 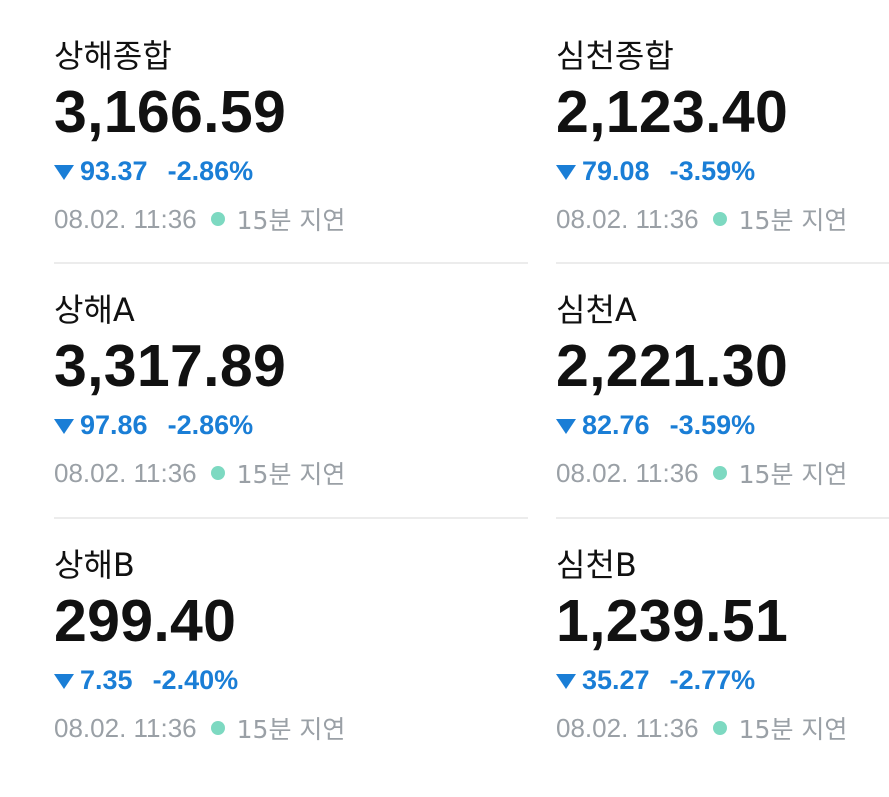 What do you see at coordinates (655, 680) in the screenshot?
I see `index-change: 35.27 -2.77%` at bounding box center [655, 680].